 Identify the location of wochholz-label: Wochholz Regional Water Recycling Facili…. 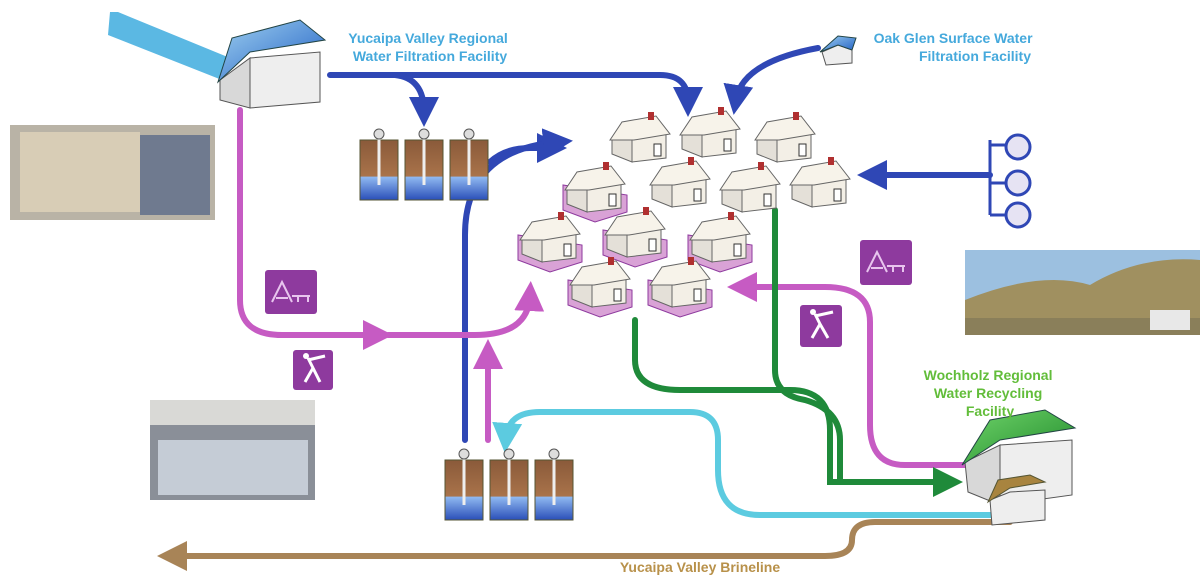
(990, 393).